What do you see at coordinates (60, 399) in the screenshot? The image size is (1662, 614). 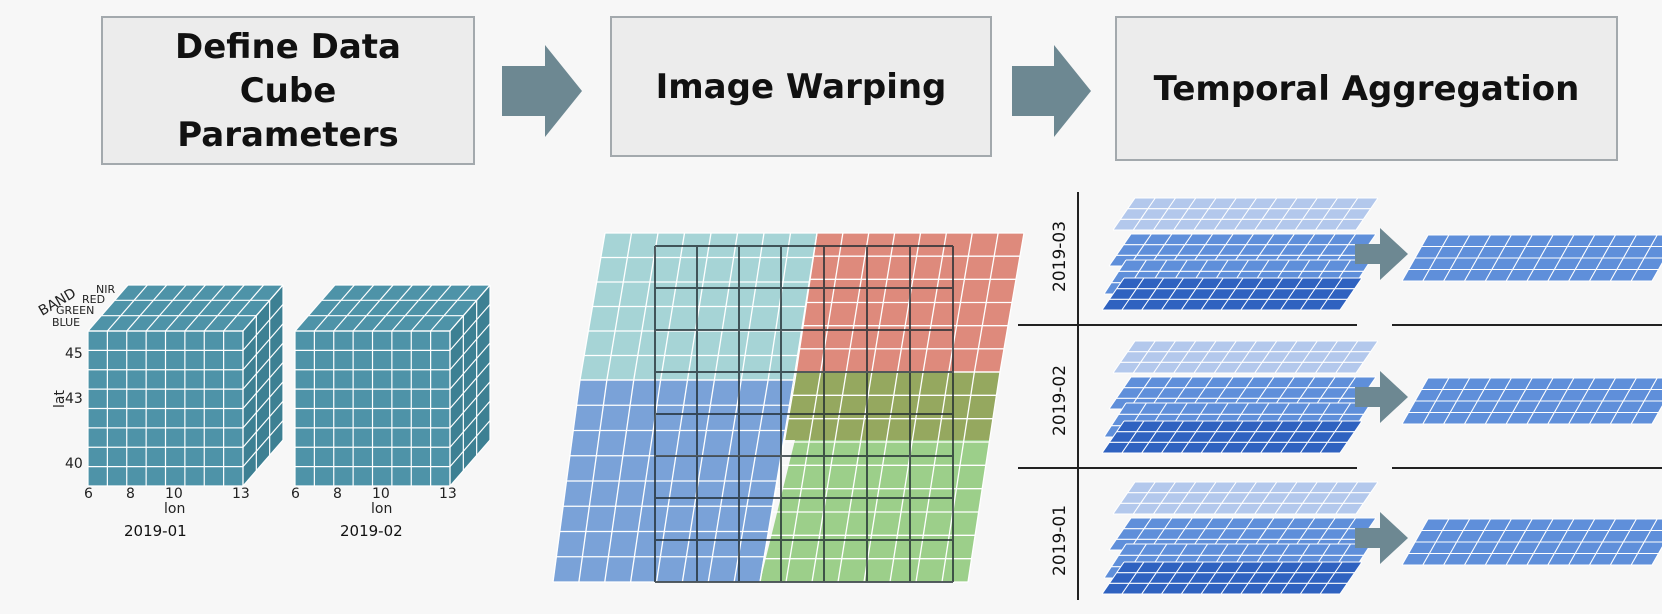 I see `lat-axis-label: lat` at bounding box center [60, 399].